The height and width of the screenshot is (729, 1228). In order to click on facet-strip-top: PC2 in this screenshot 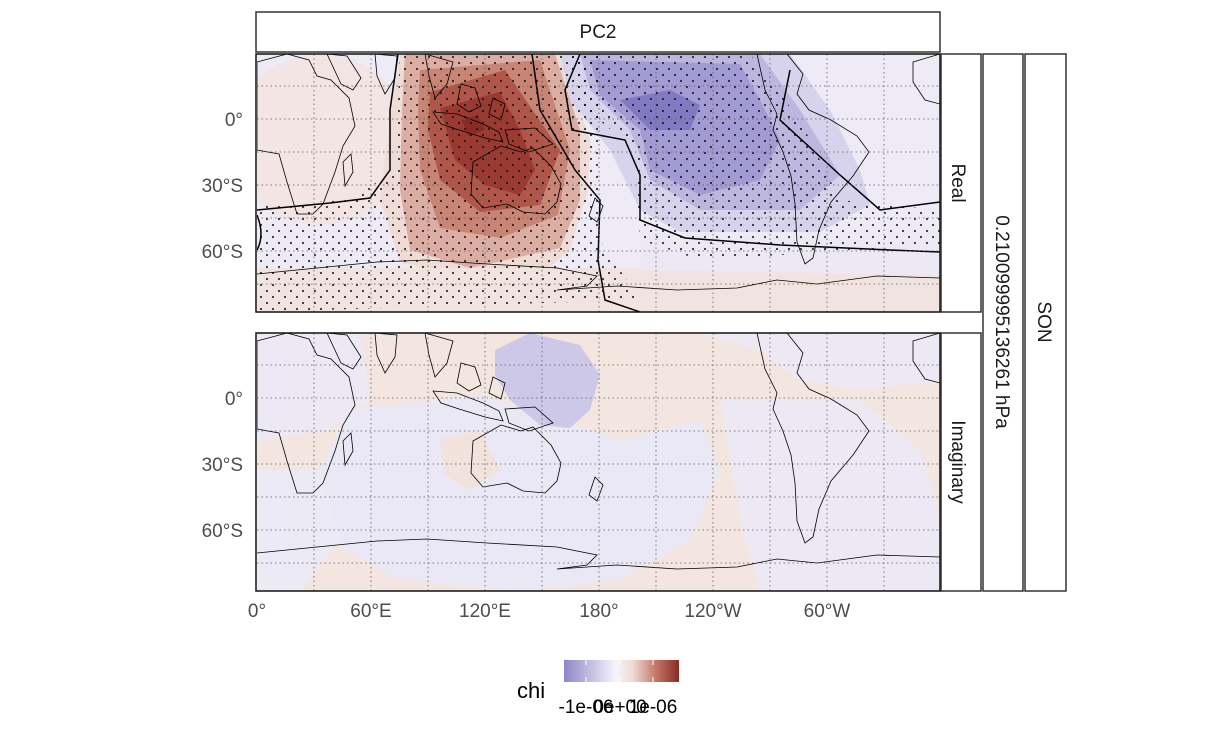, I will do `click(598, 32)`.